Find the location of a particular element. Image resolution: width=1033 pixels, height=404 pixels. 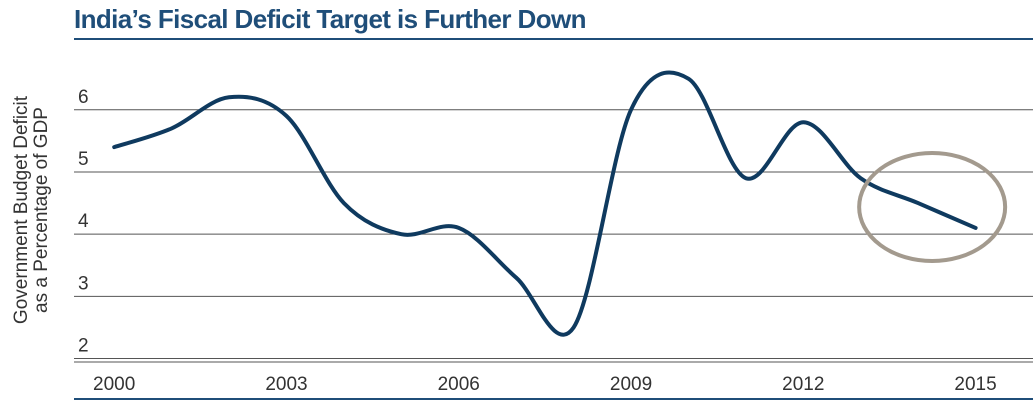

data-point-2003 is located at coordinates (286, 115).